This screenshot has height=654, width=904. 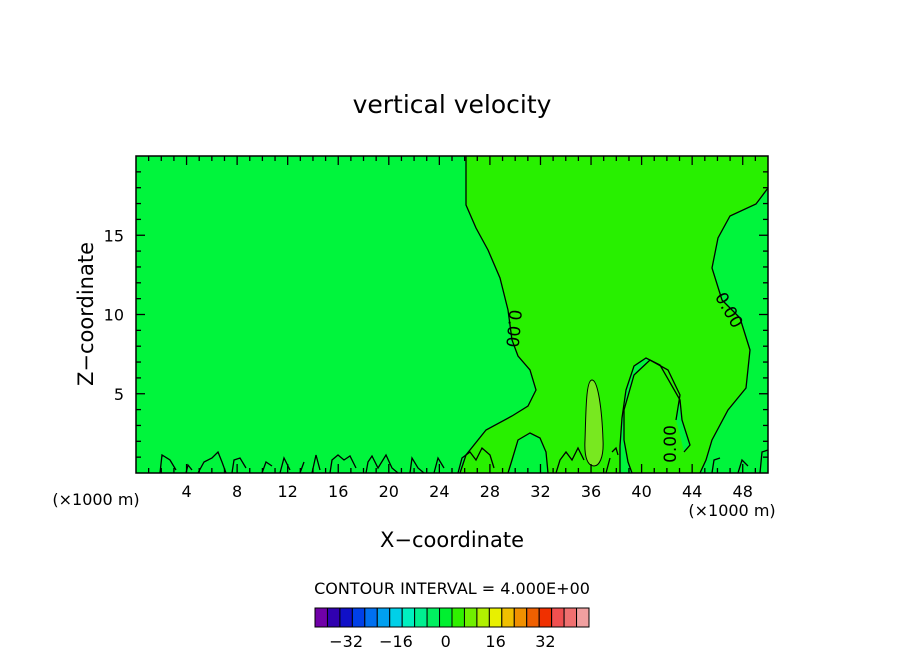 What do you see at coordinates (114, 235) in the screenshot?
I see `y-tick-label: 15` at bounding box center [114, 235].